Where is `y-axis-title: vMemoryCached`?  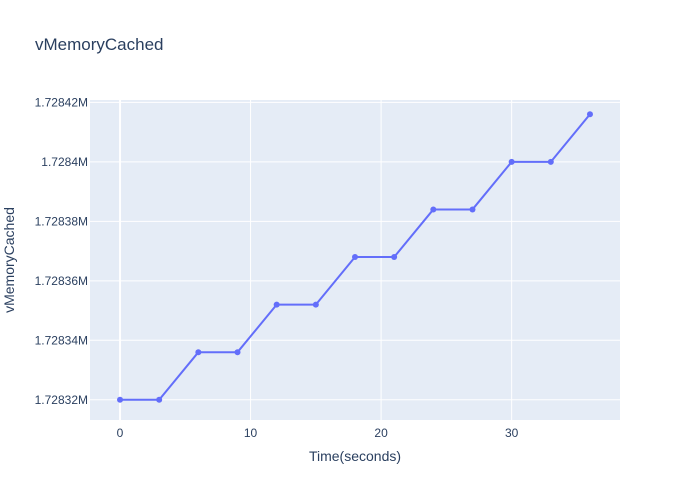 y-axis-title: vMemoryCached is located at coordinates (9, 260).